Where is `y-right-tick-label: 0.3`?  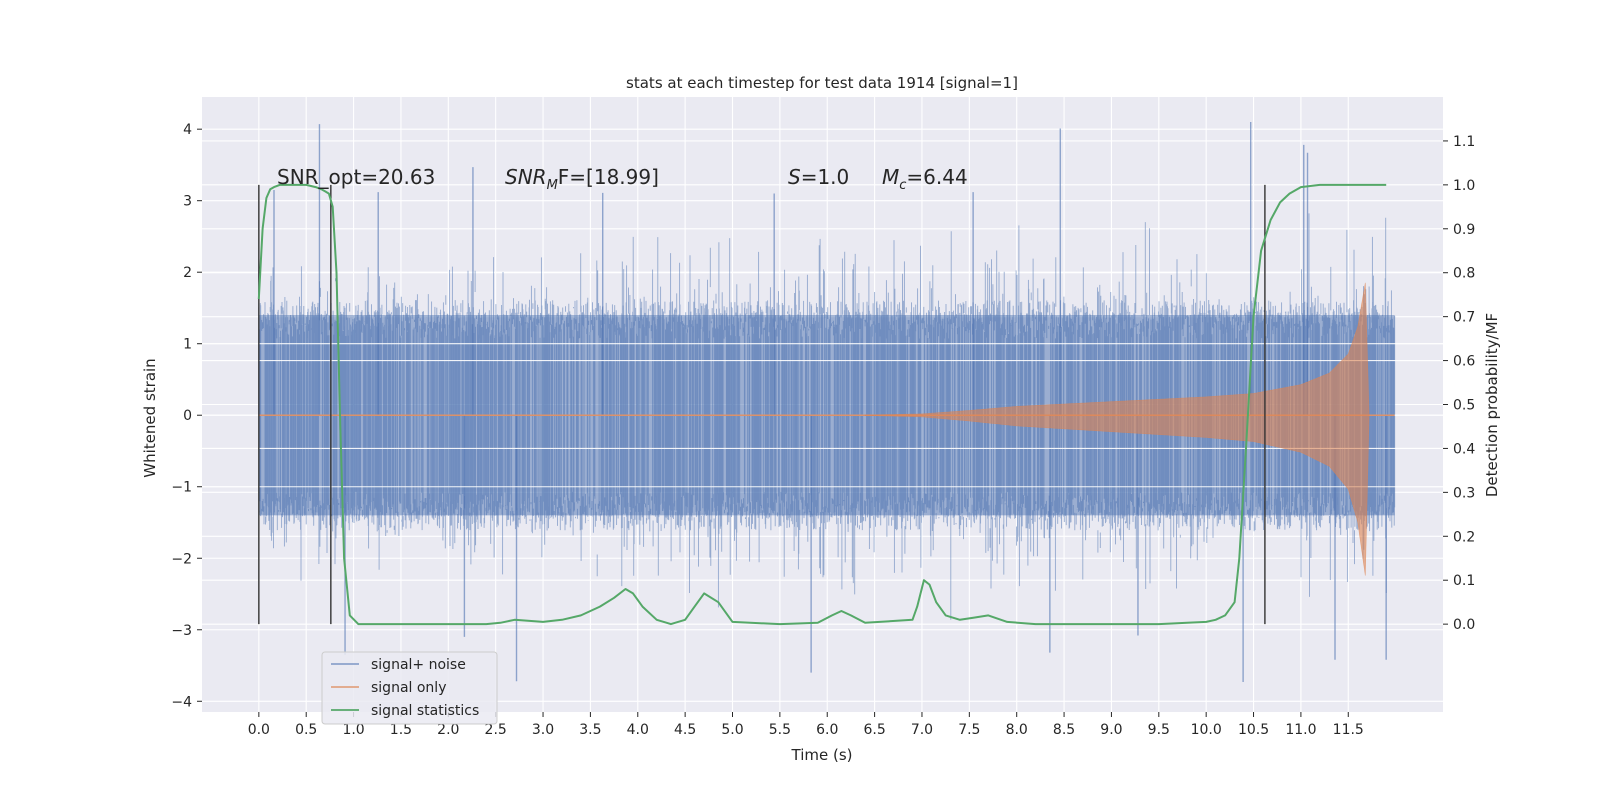
y-right-tick-label: 0.3 is located at coordinates (1464, 493).